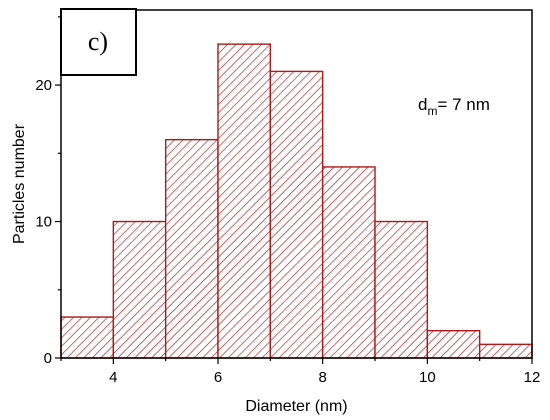  Describe the element at coordinates (422, 104) in the screenshot. I see `annotation-prefix: d` at that location.